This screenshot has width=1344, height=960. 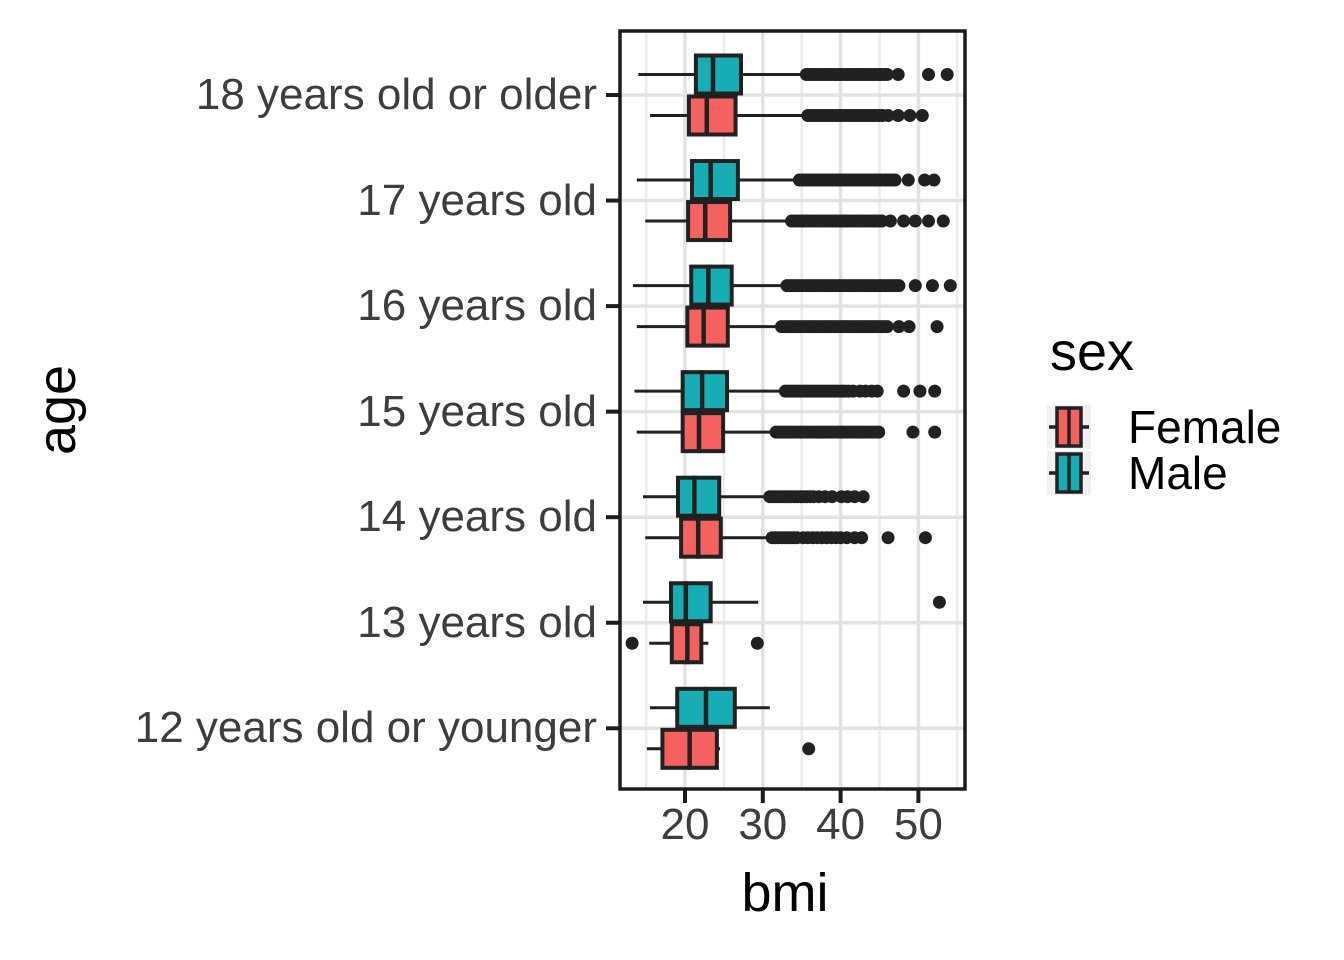 I want to click on y-tick-label: 17 years old, so click(x=477, y=200).